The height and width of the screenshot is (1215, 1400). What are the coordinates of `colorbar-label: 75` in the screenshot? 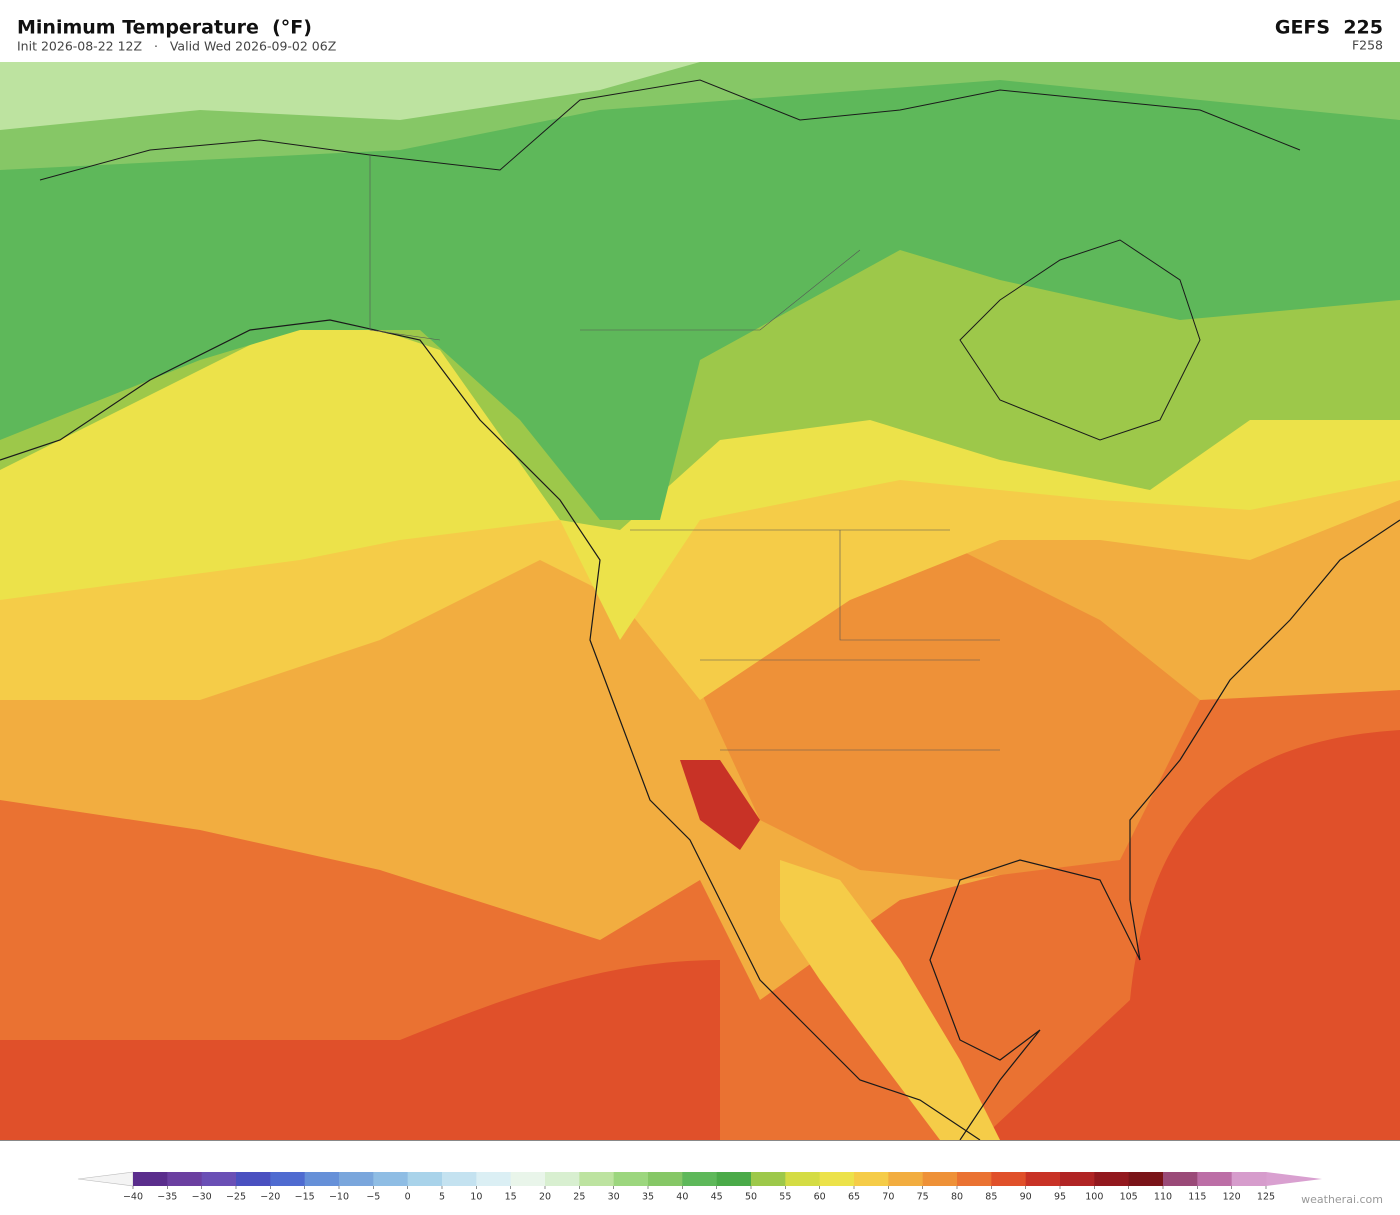 It's located at (923, 1197).